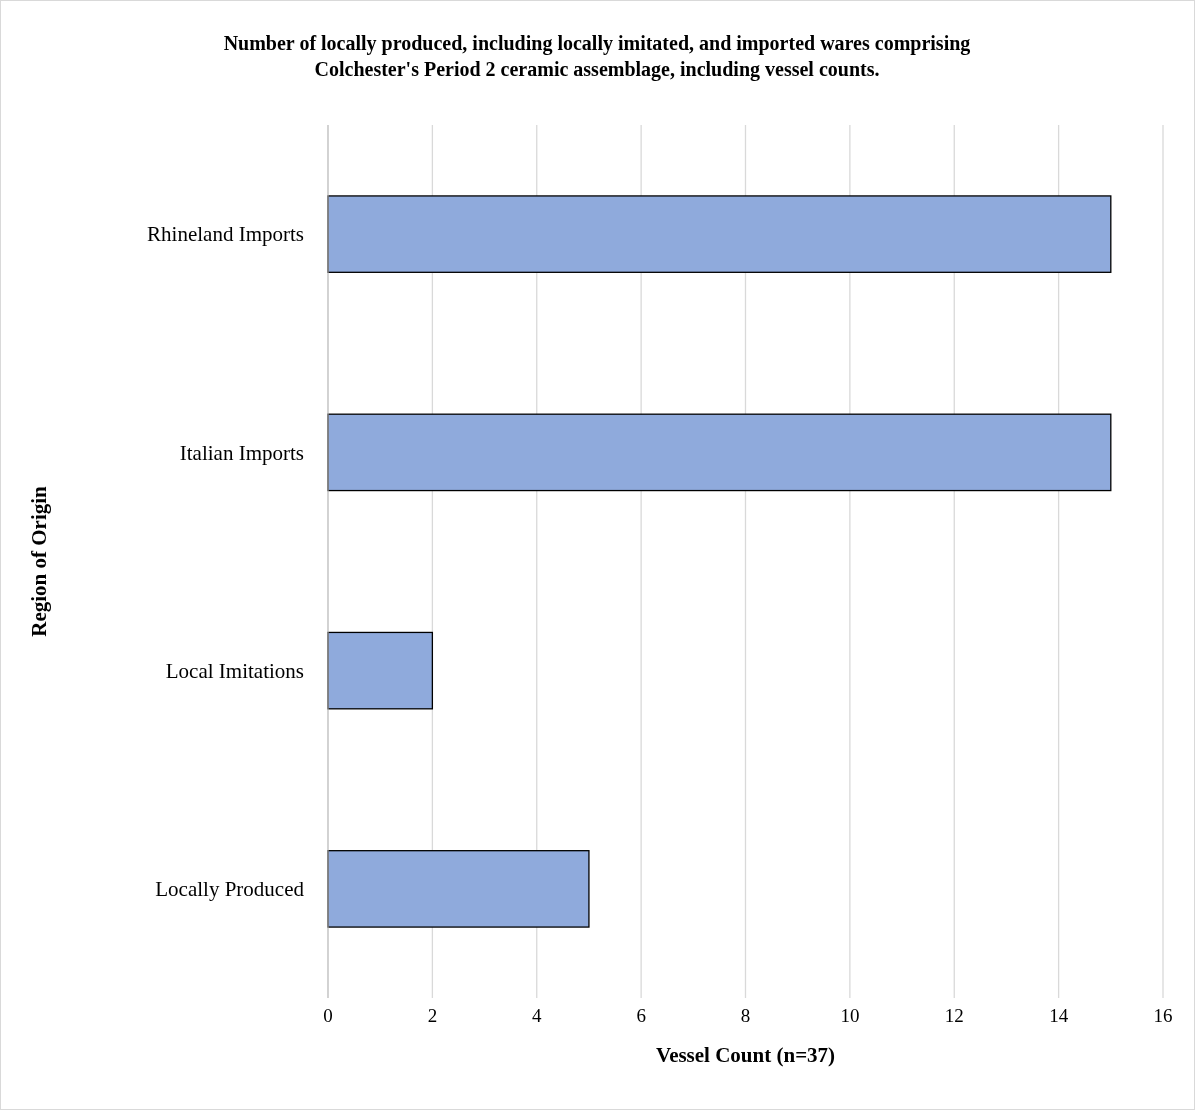 This screenshot has height=1110, width=1195. I want to click on y-tick-label: Local Imitations, so click(234, 670).